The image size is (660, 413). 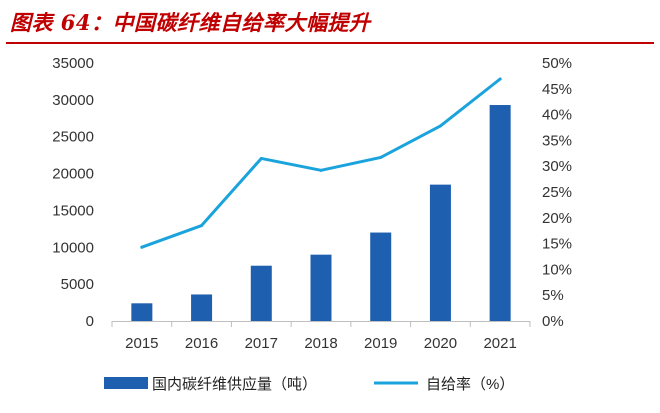 What do you see at coordinates (557, 115) in the screenshot?
I see `y-right-tick-label: 40%` at bounding box center [557, 115].